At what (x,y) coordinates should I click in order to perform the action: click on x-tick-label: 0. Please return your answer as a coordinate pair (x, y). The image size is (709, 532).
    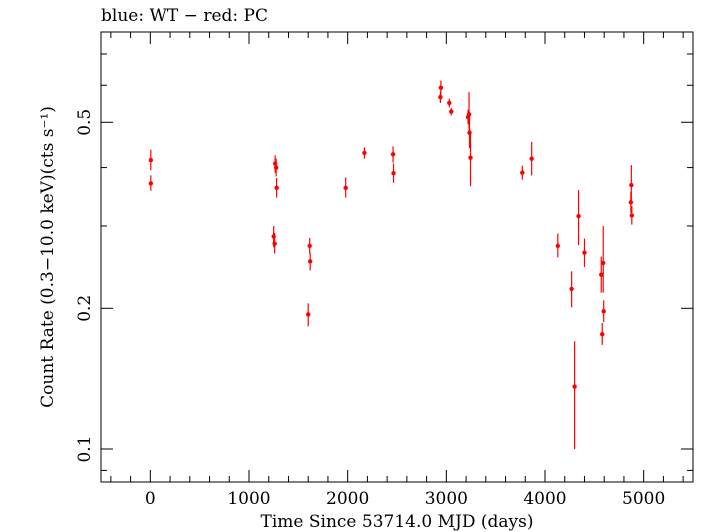
    Looking at the image, I should click on (150, 499).